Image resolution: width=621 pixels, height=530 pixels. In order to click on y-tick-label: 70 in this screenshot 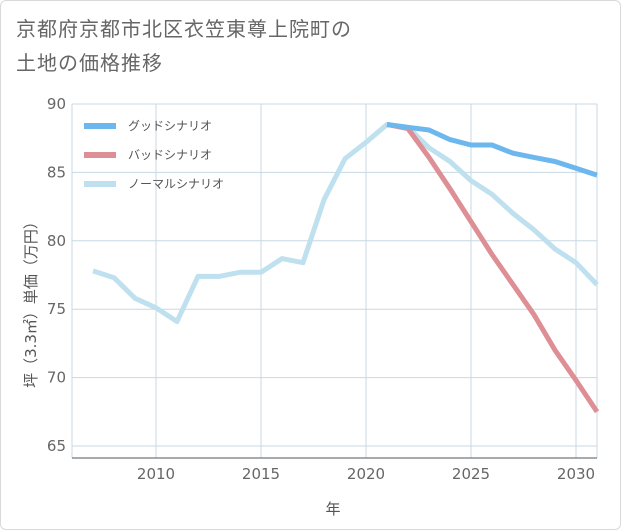, I will do `click(56, 378)`.